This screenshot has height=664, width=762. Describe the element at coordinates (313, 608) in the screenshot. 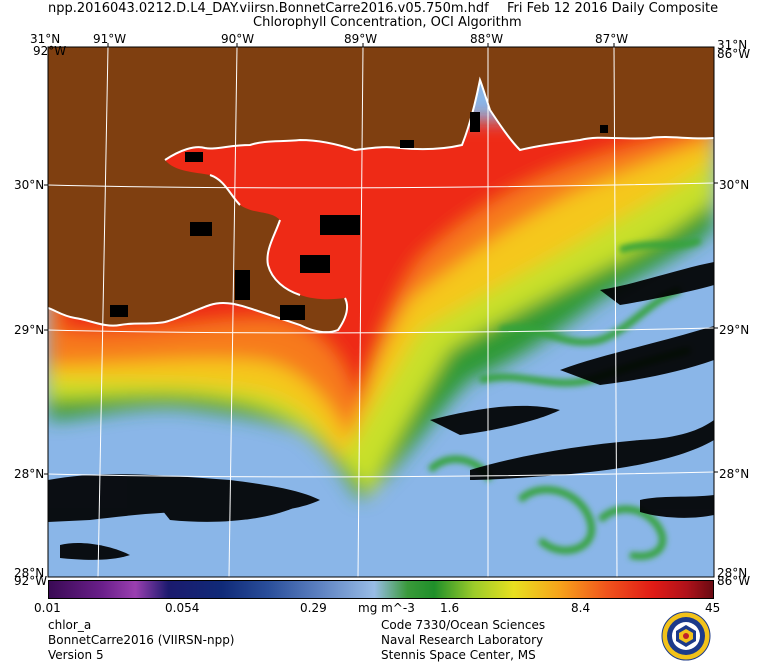

I see `colorbar-tick-2: 0.29` at that location.